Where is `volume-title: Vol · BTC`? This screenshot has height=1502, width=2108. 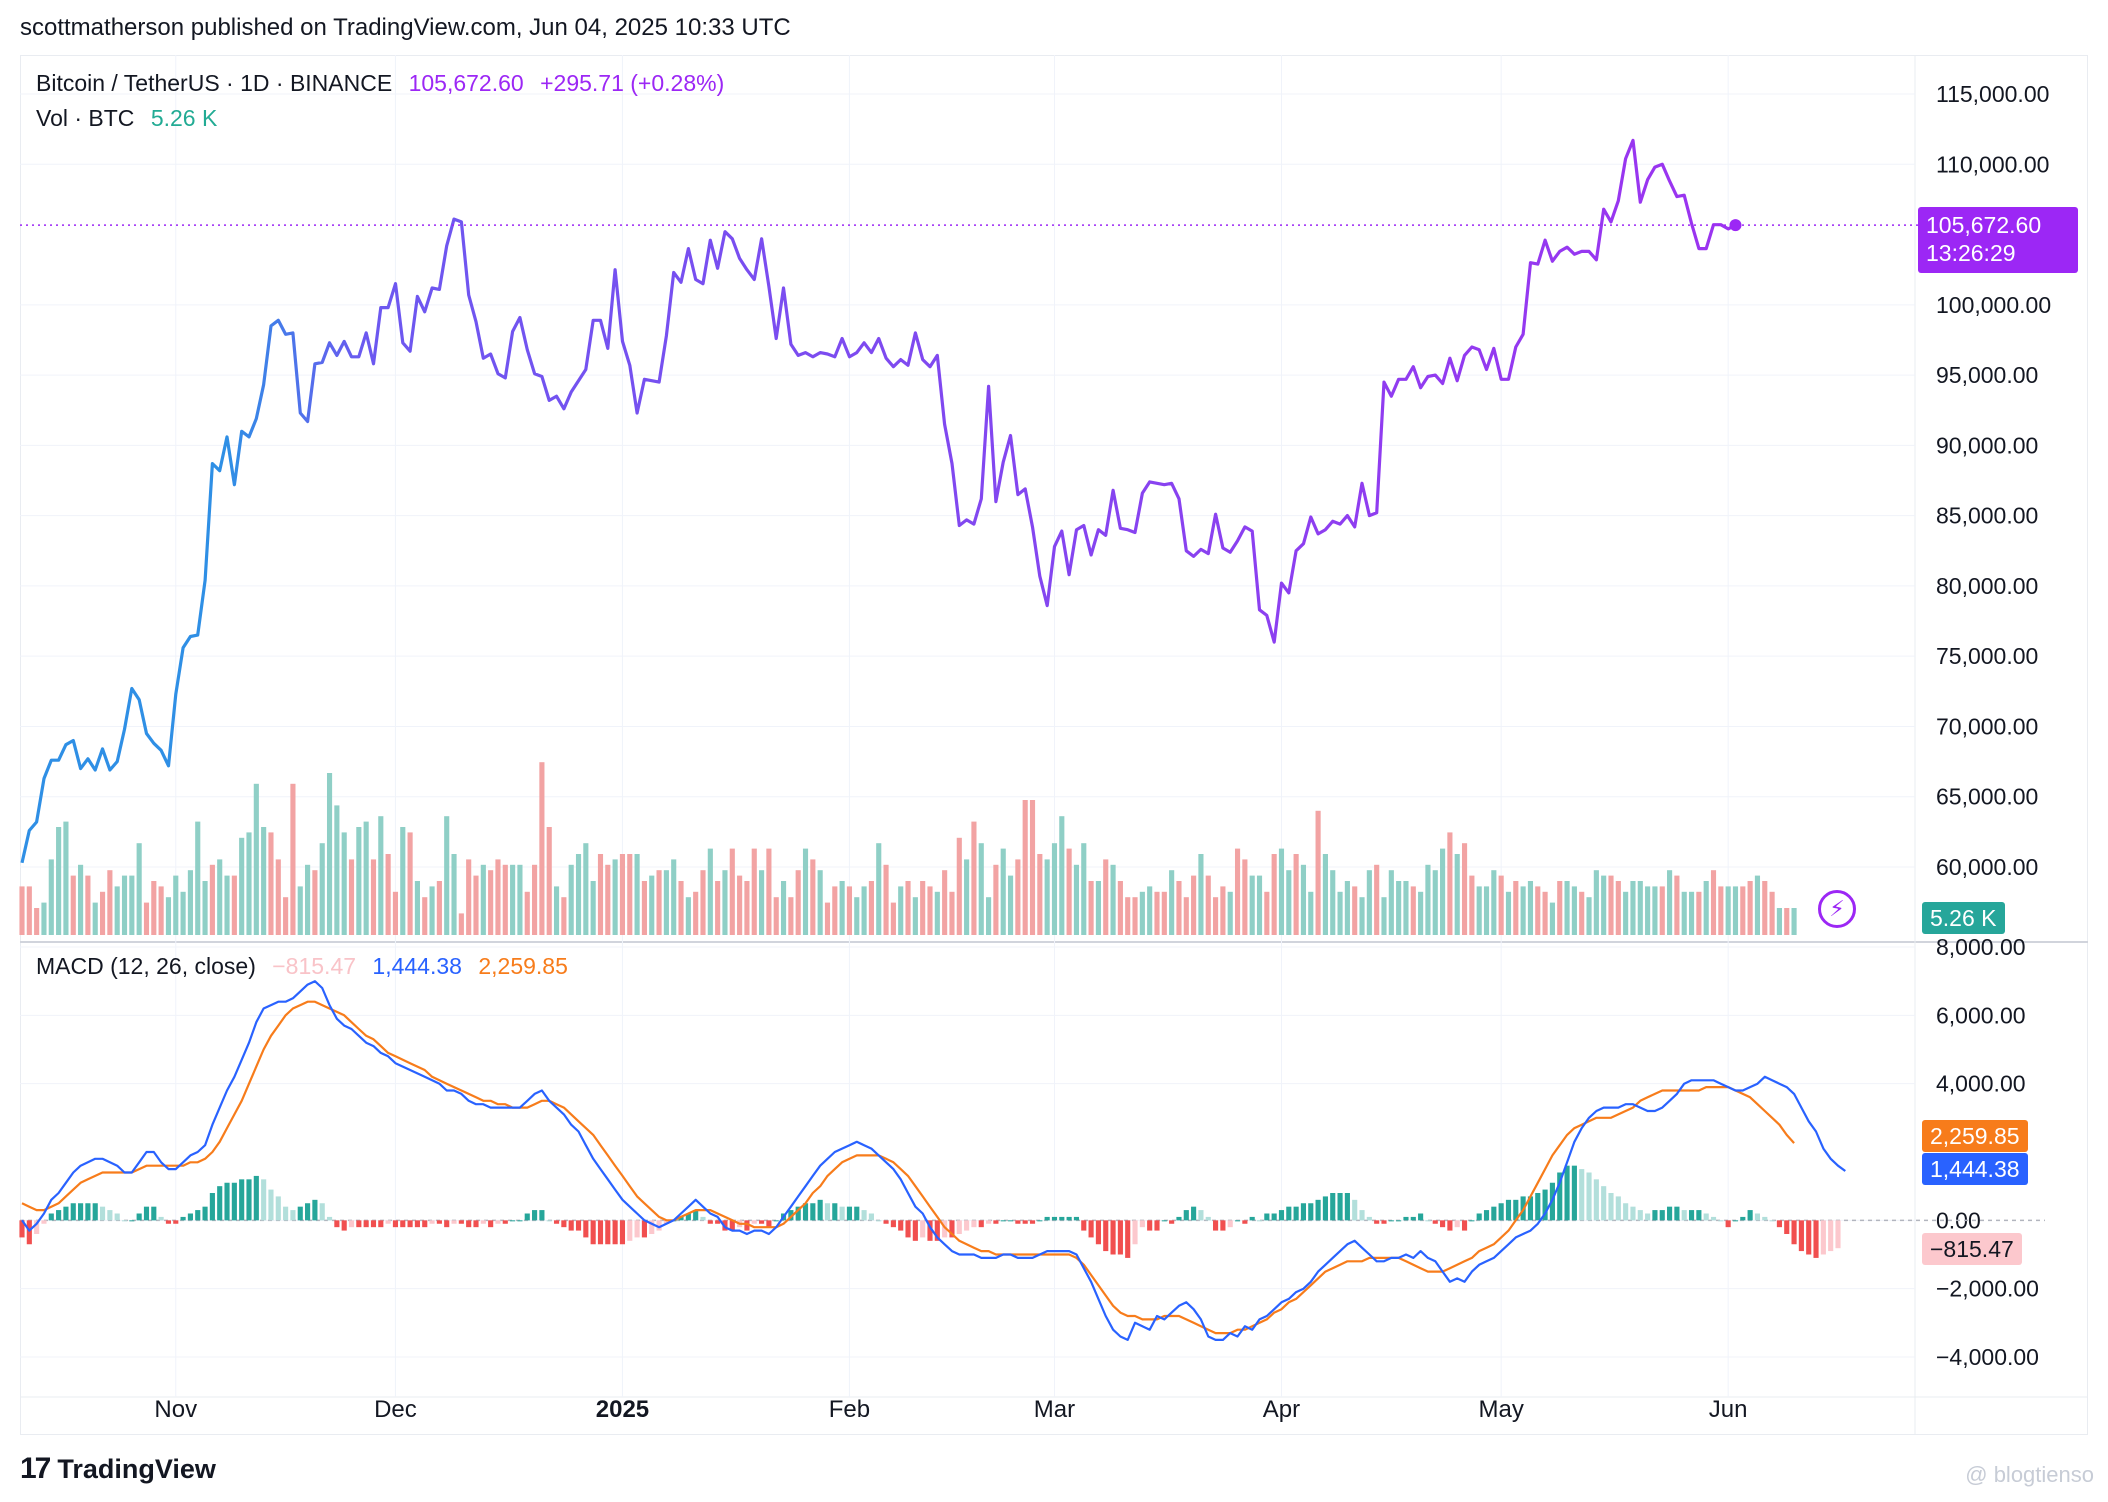
volume-title: Vol · BTC is located at coordinates (85, 118).